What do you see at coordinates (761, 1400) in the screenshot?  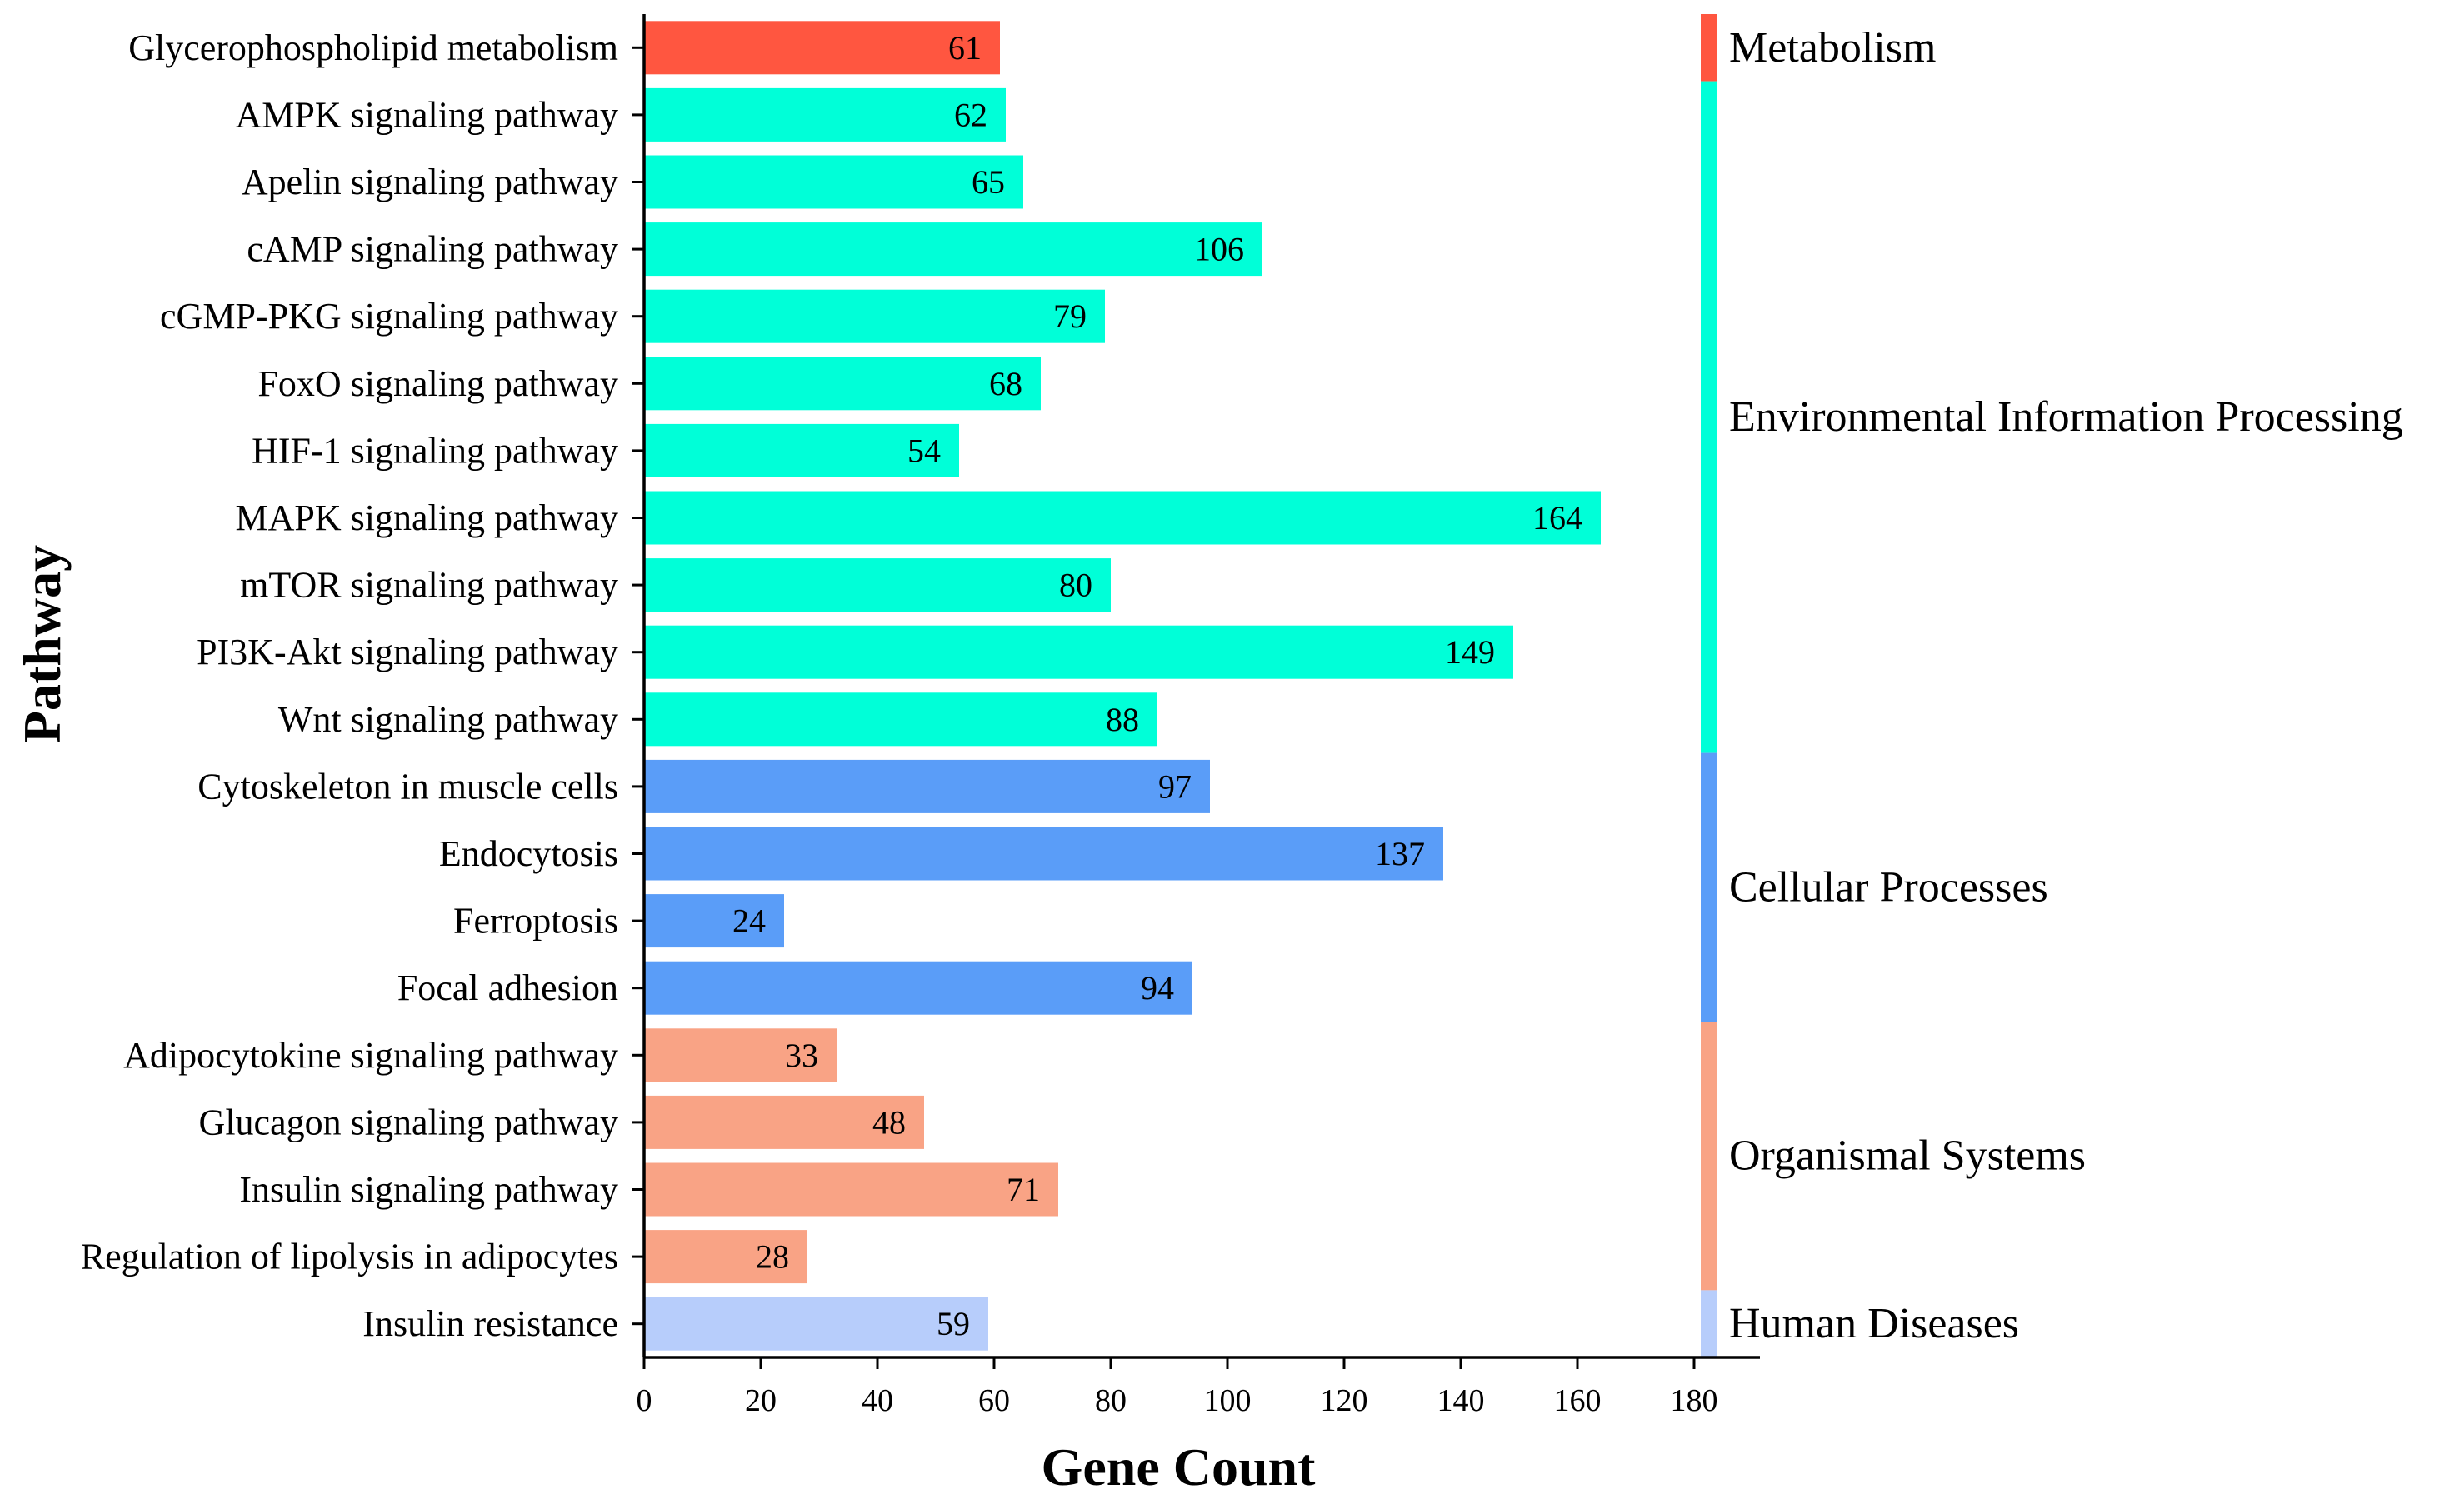 I see `x-tick-label: 20` at bounding box center [761, 1400].